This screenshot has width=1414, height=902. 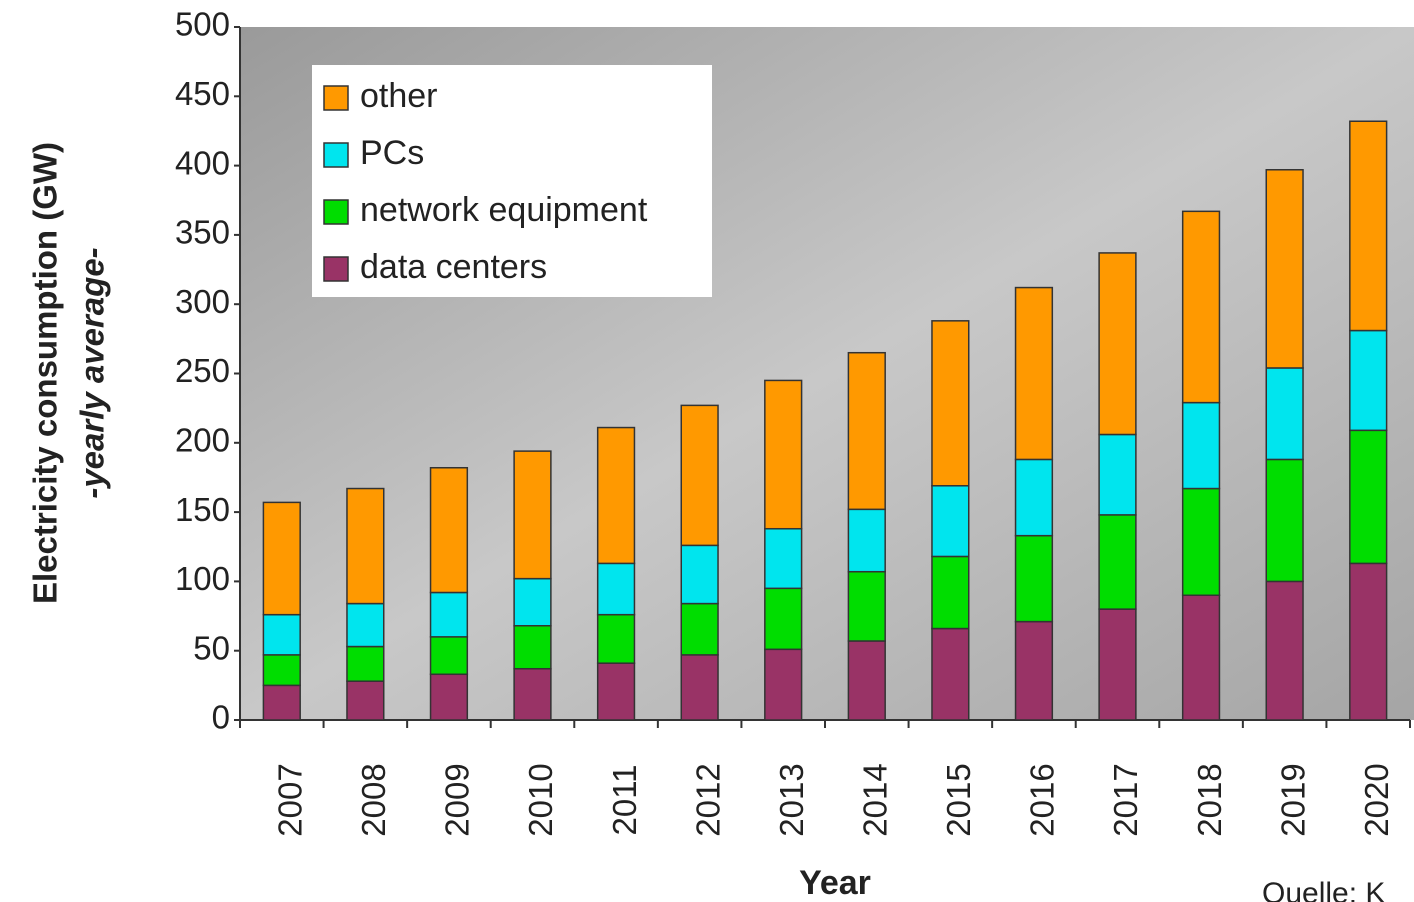 What do you see at coordinates (835, 883) in the screenshot?
I see `x-axis-label: Year` at bounding box center [835, 883].